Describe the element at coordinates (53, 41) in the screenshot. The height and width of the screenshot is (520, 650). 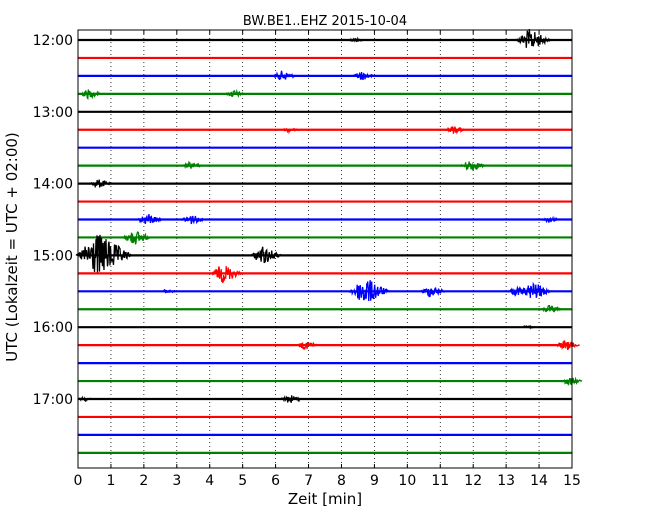
I see `y-tick-label: 12:00` at that location.